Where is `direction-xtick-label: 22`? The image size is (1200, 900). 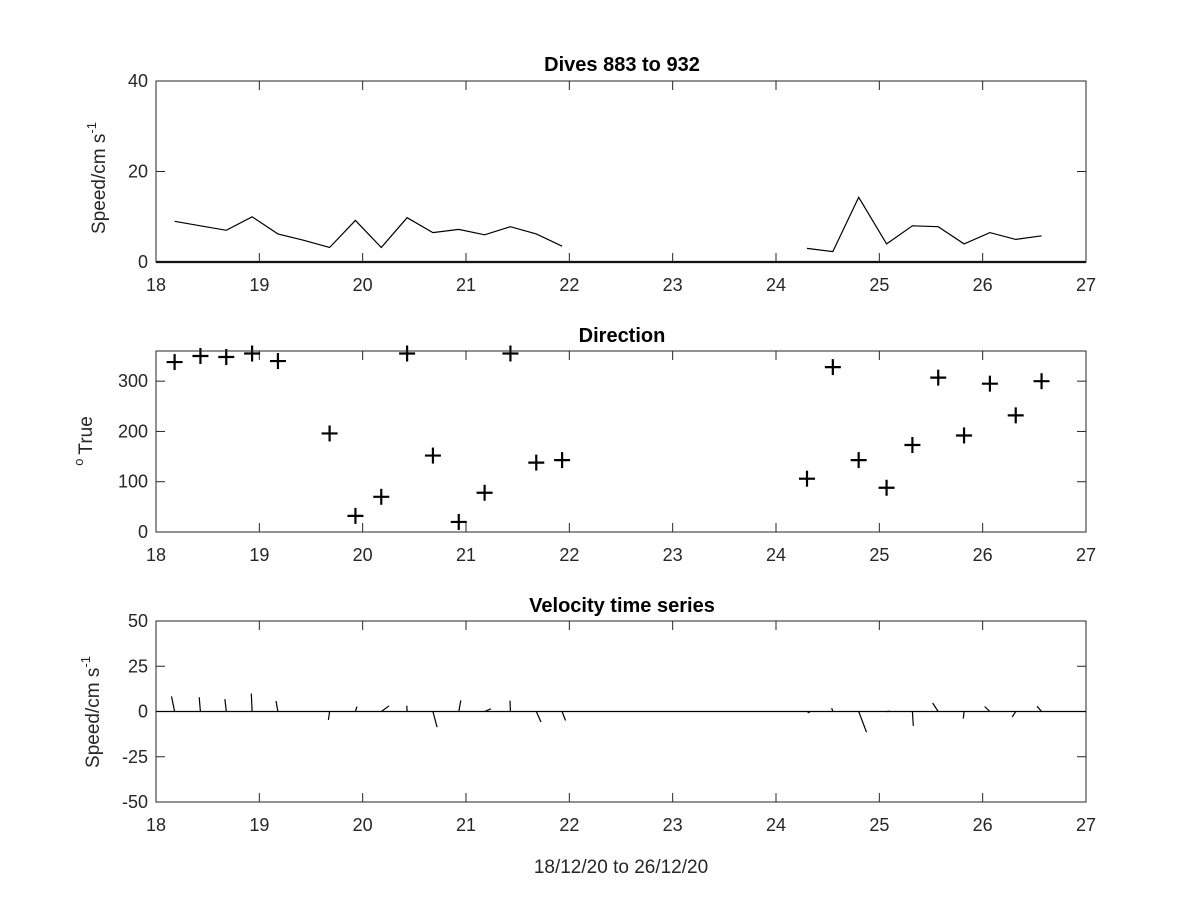 direction-xtick-label: 22 is located at coordinates (569, 555).